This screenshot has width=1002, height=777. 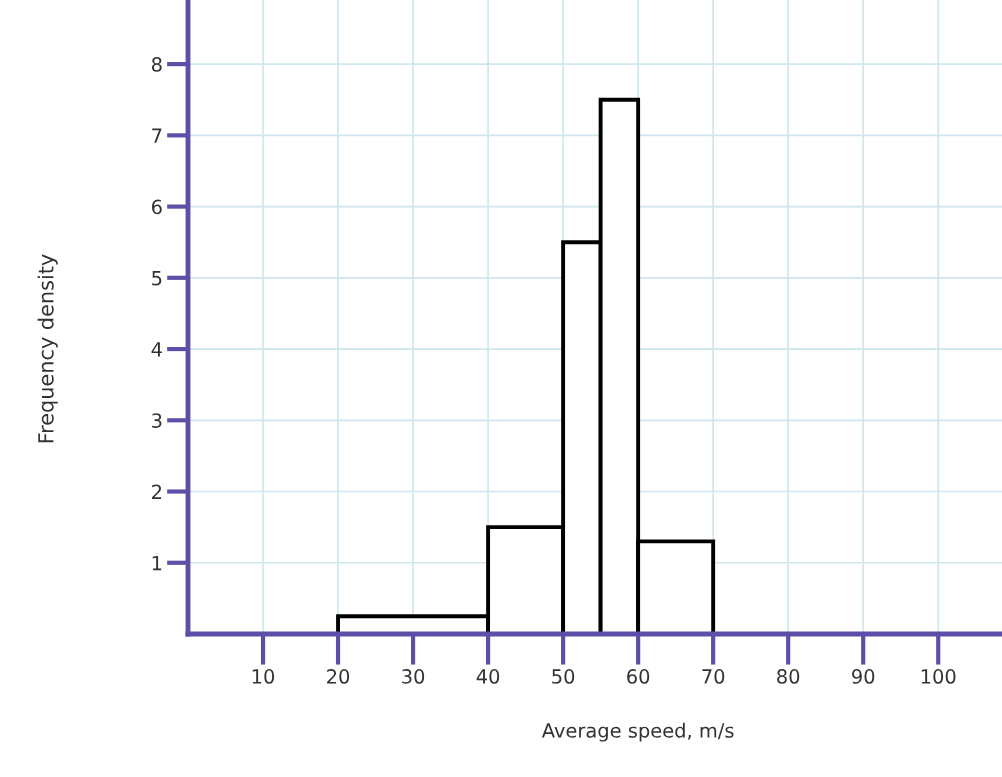 I want to click on x-tick-label: 100, so click(x=938, y=676).